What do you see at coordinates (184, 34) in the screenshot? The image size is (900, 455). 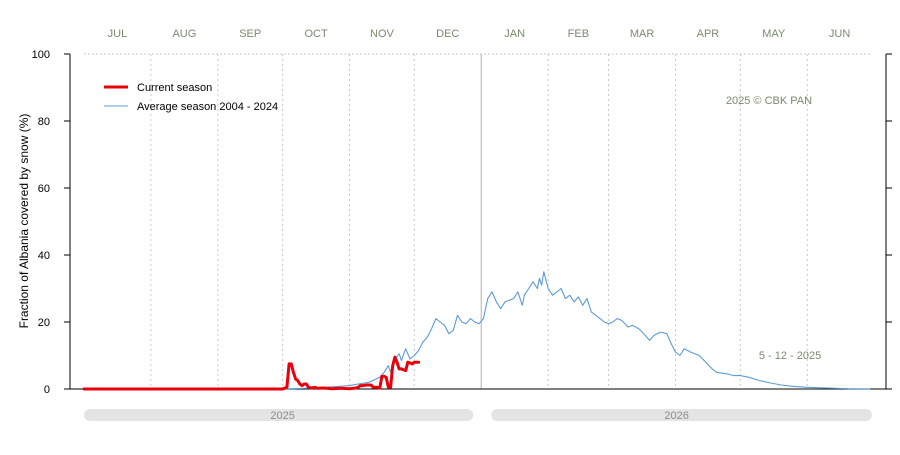 I see `month-label: AUG` at bounding box center [184, 34].